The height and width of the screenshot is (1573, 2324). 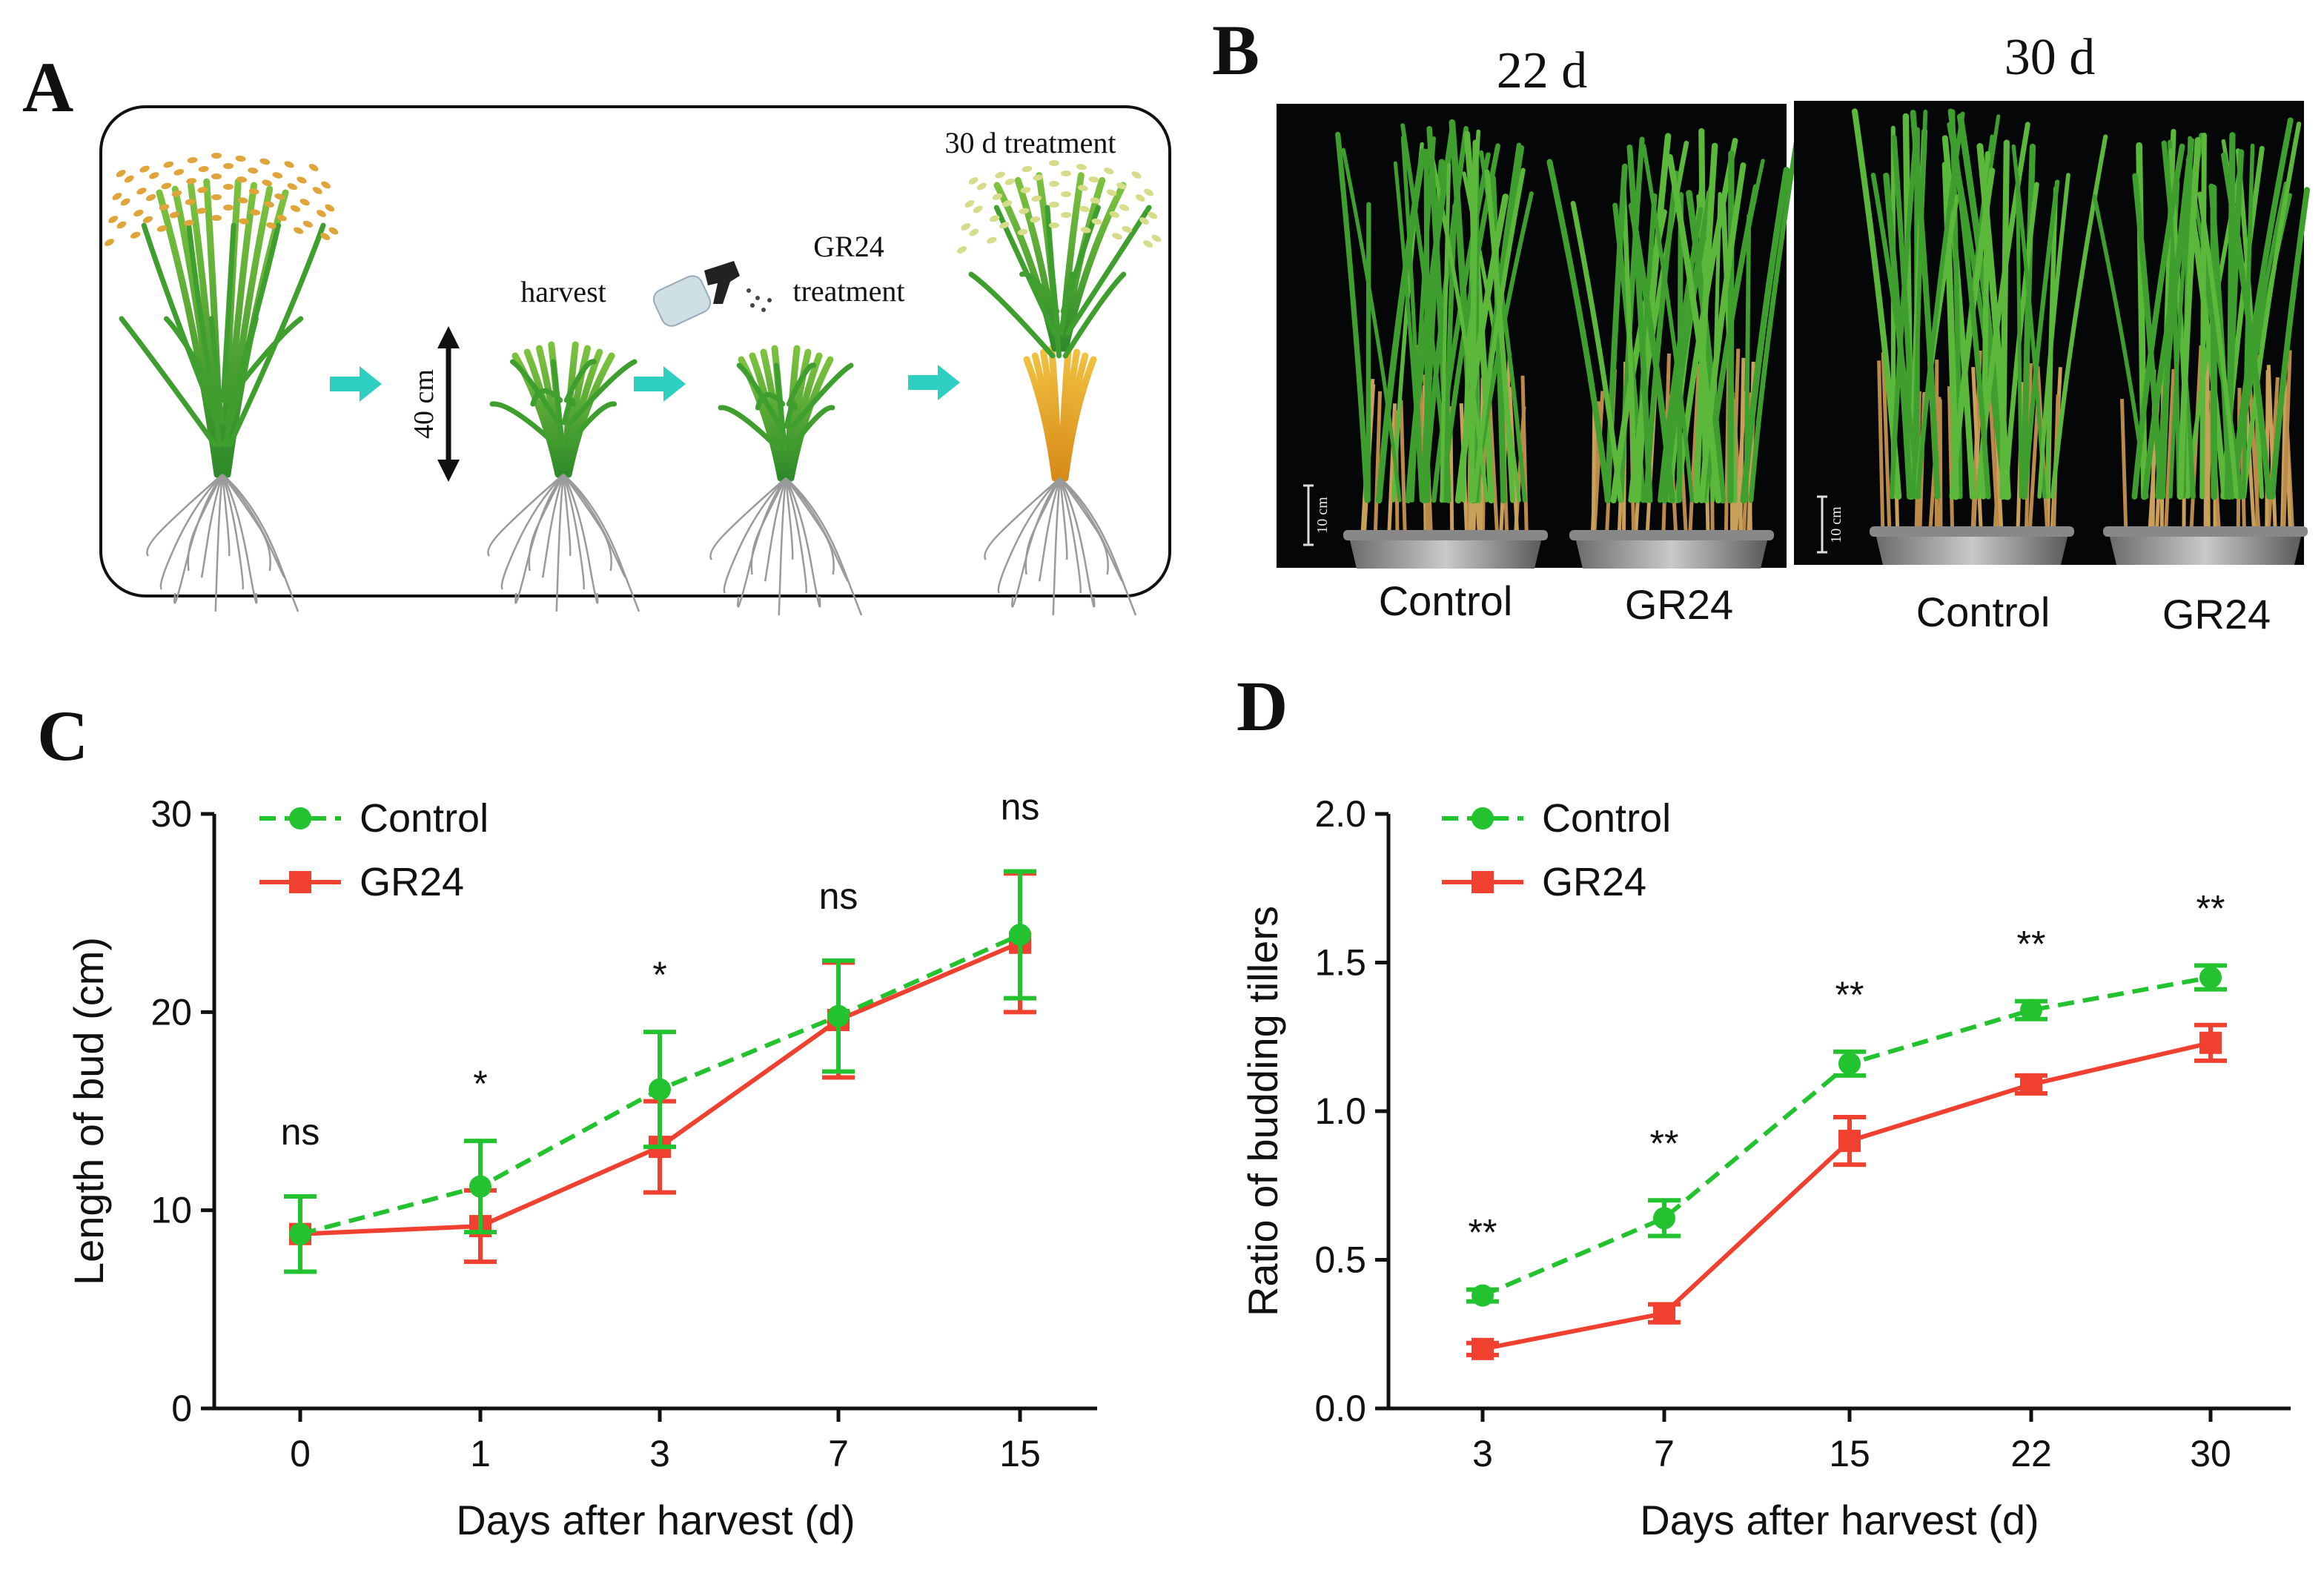 I want to click on group-label-control-30d: Control, so click(x=1983, y=612).